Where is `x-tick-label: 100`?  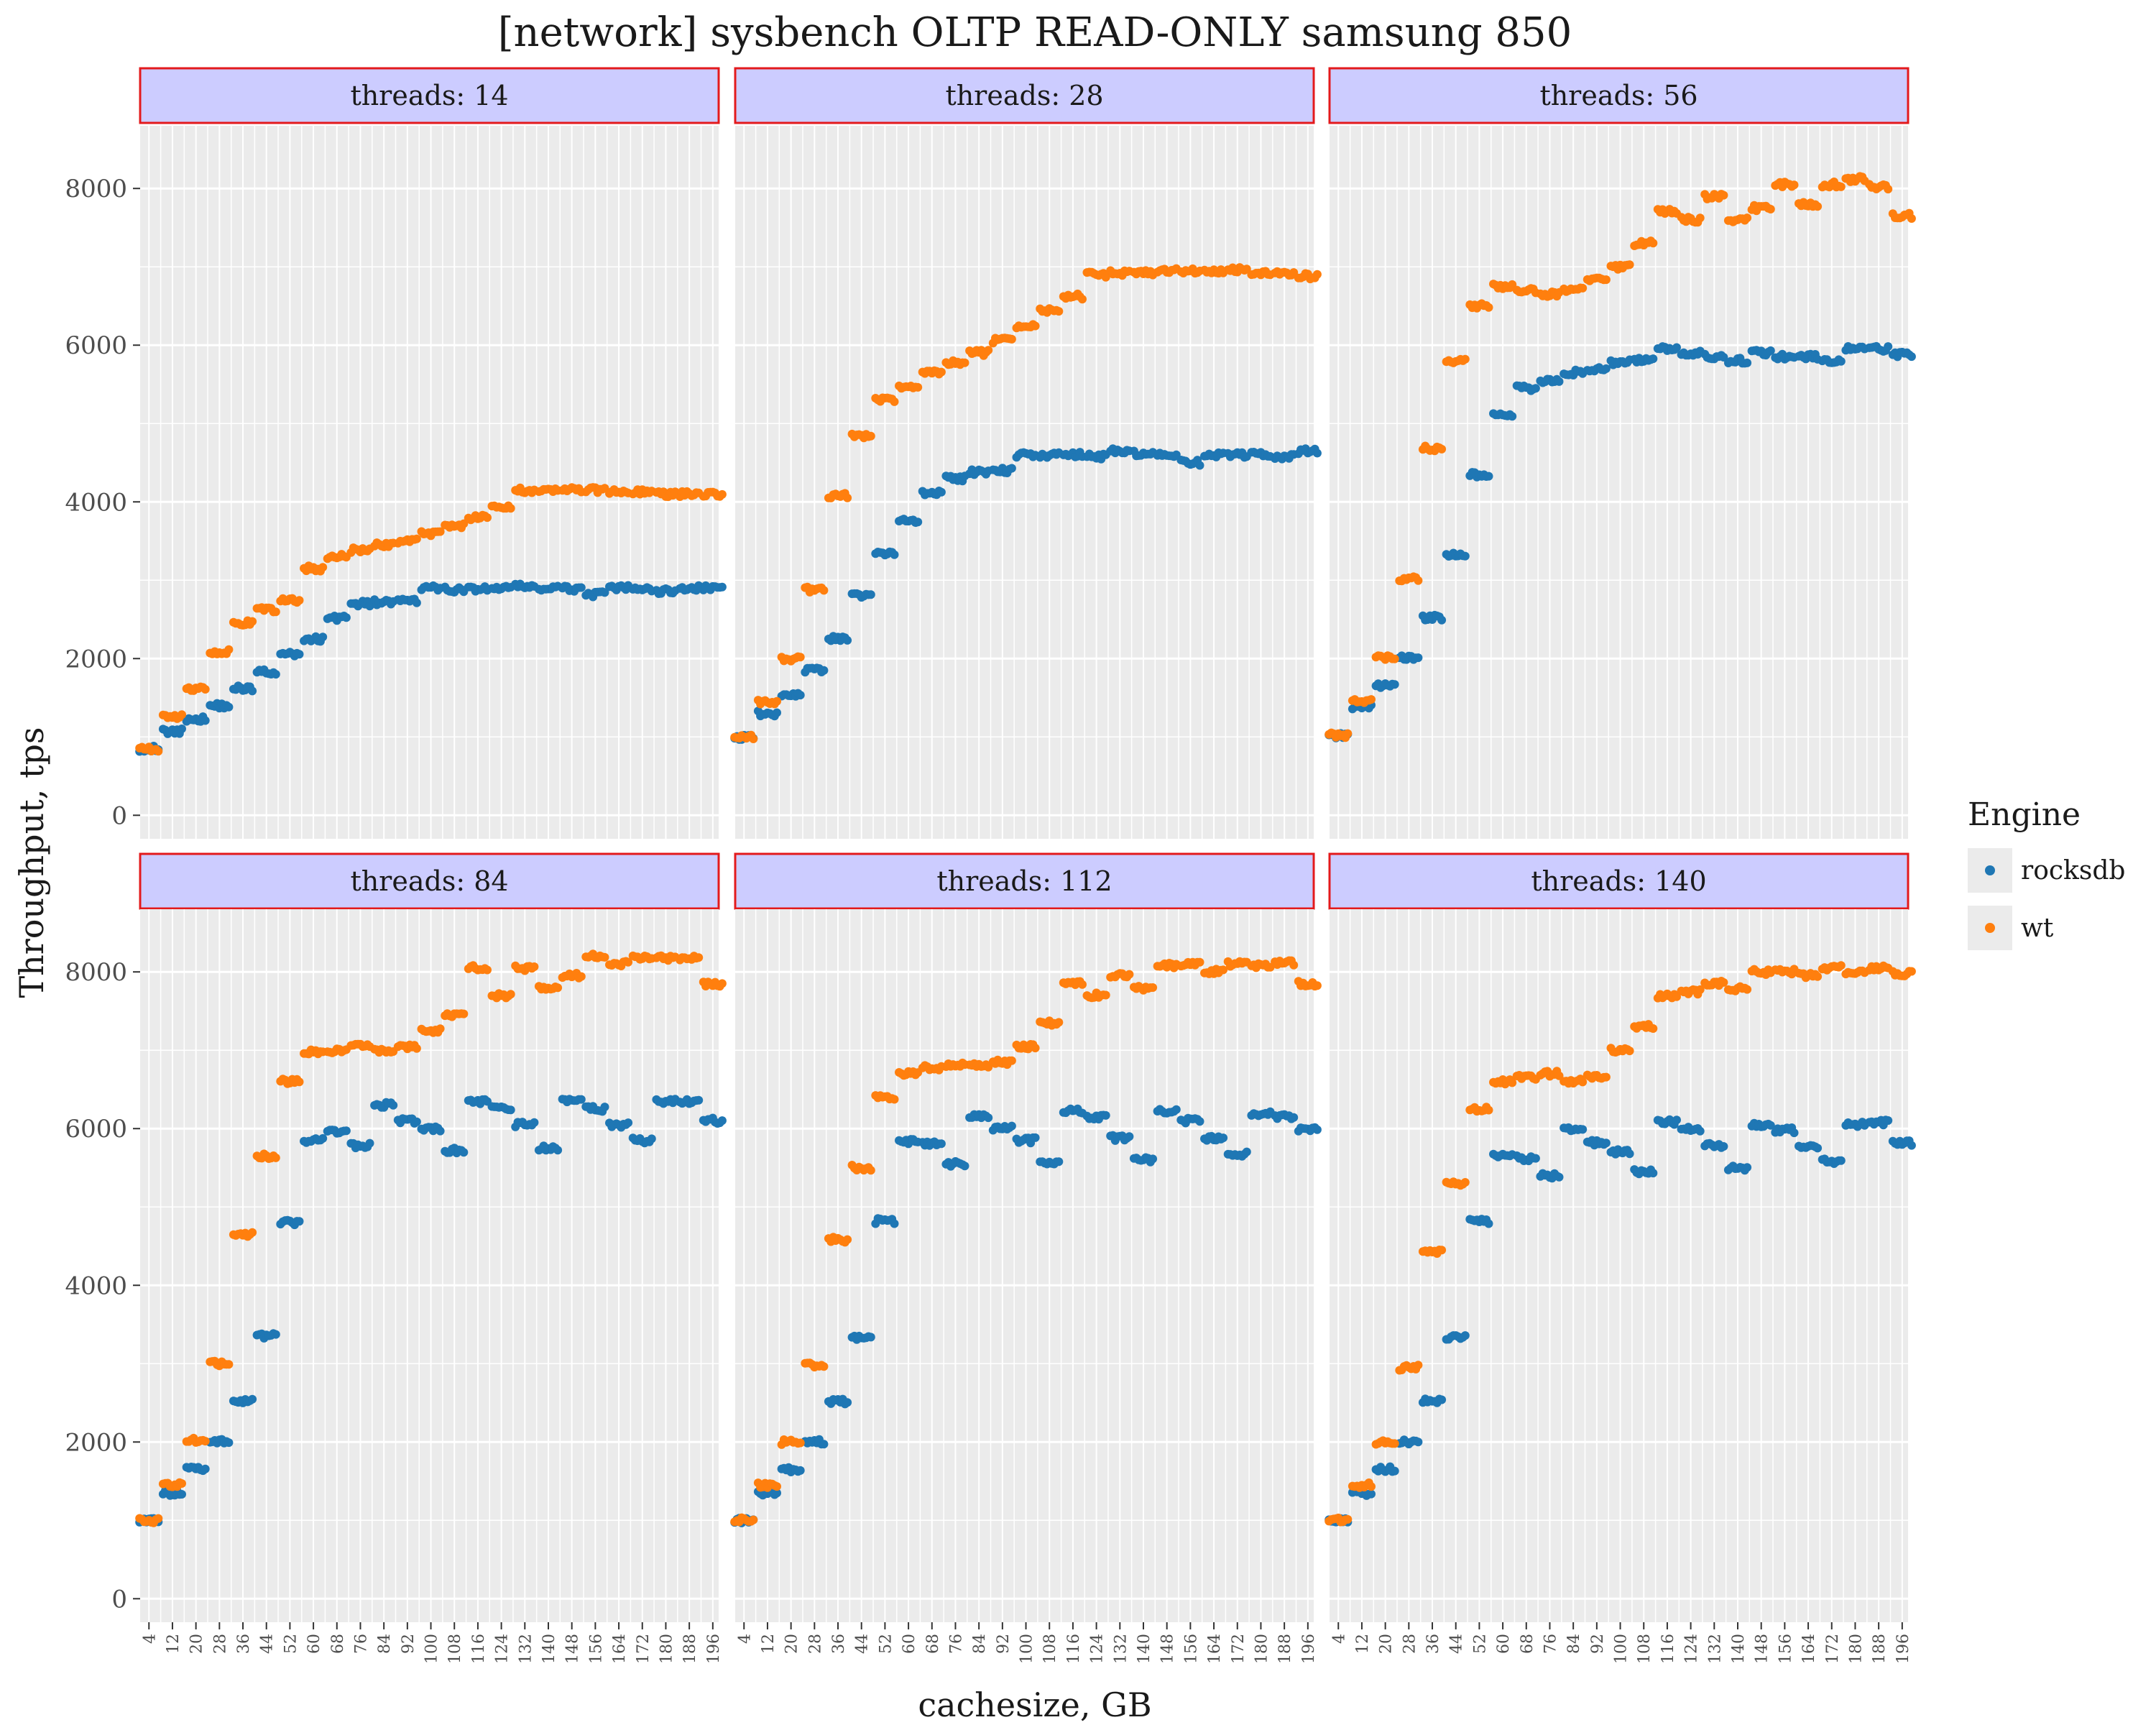 x-tick-label: 100 is located at coordinates (1622, 1649).